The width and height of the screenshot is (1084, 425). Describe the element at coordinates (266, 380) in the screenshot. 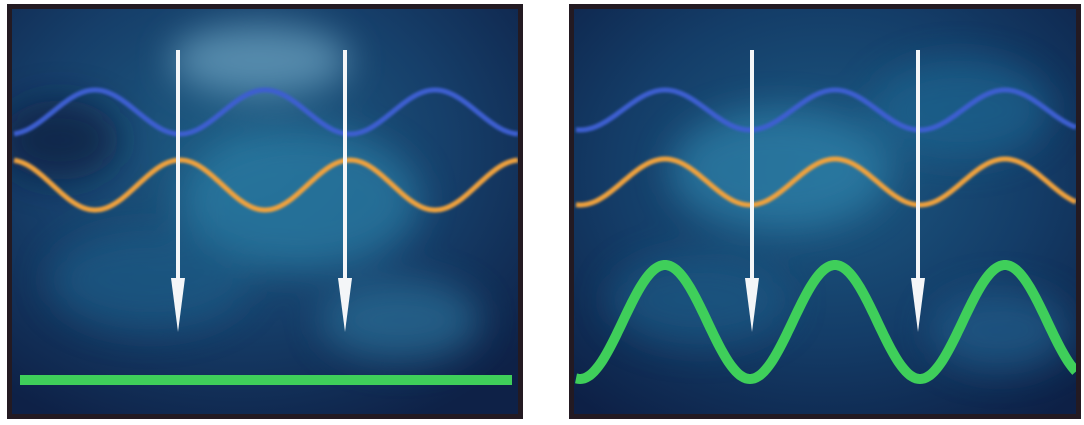

I see `green-flat-line` at that location.